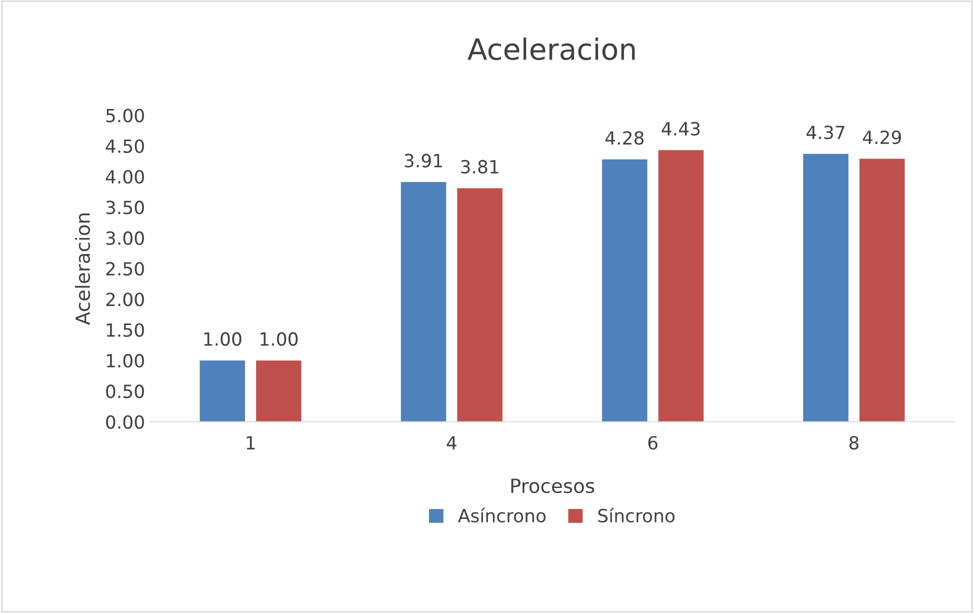  What do you see at coordinates (125, 299) in the screenshot?
I see `y-tick-label: 2.00` at bounding box center [125, 299].